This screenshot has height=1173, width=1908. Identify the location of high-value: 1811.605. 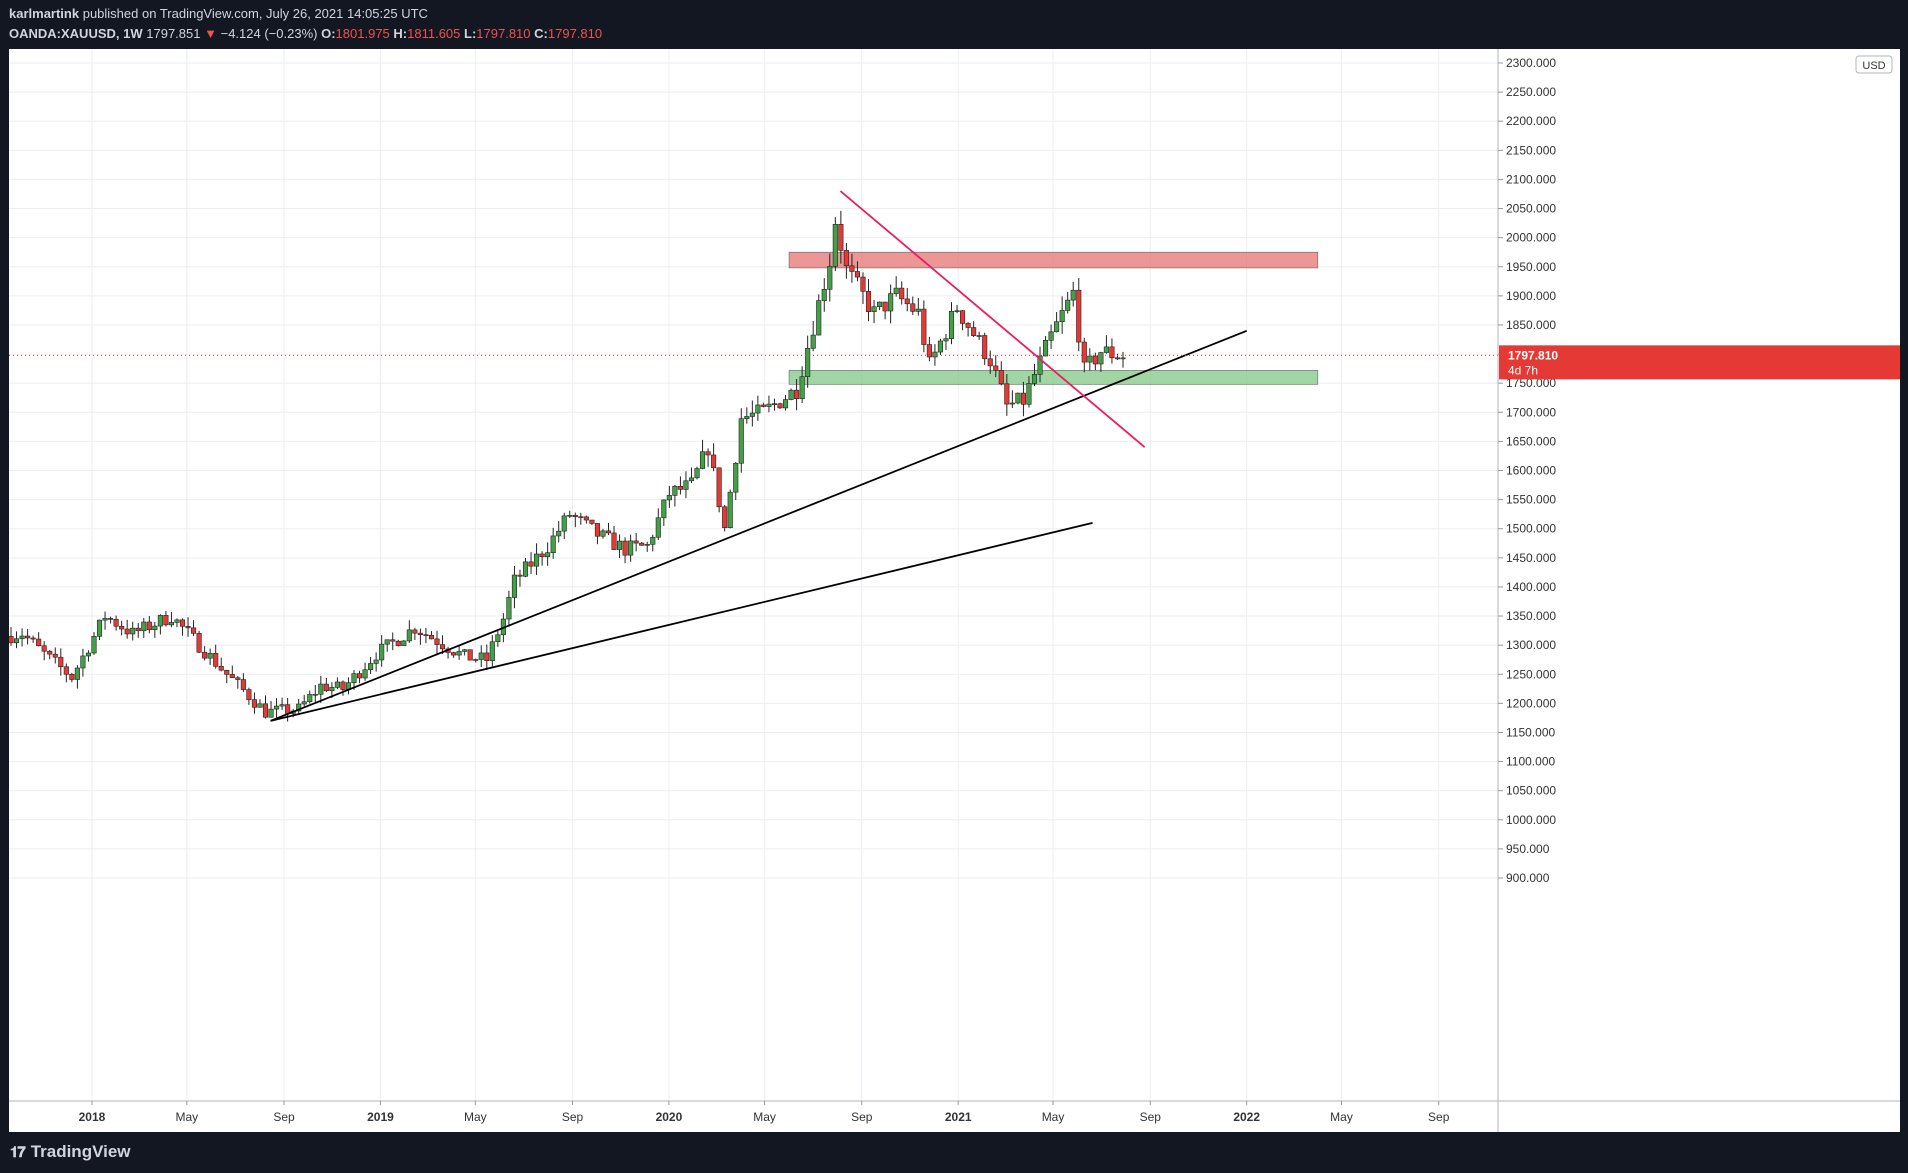
(434, 33).